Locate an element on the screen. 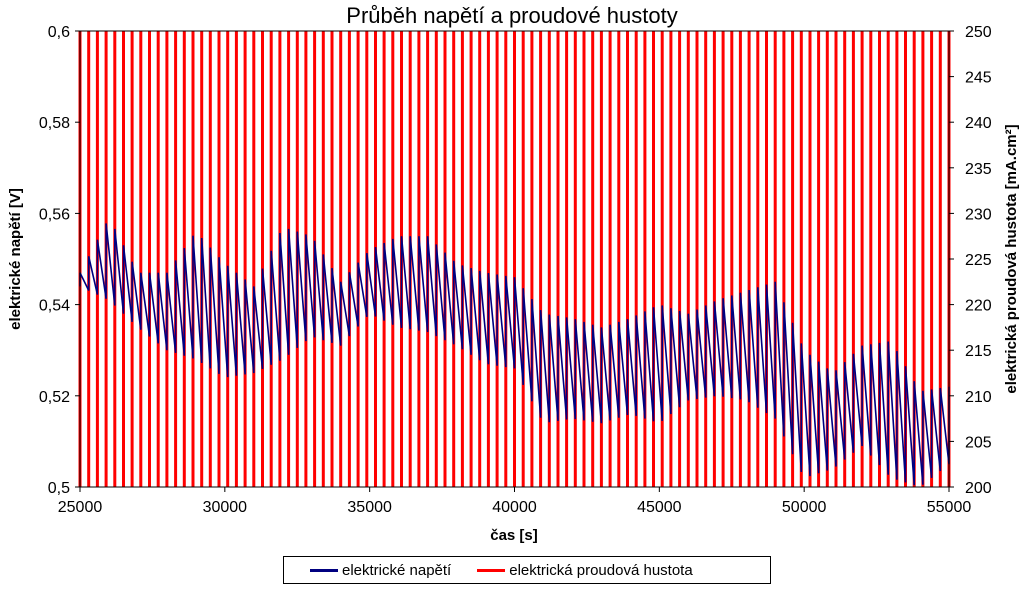 This screenshot has height=592, width=1024. y-right-tick-label: 230 is located at coordinates (978, 214).